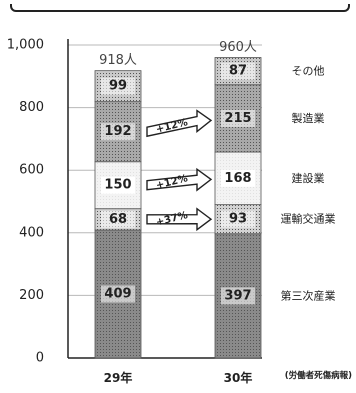  What do you see at coordinates (180, 8) in the screenshot?
I see `header-frame-edge` at bounding box center [180, 8].